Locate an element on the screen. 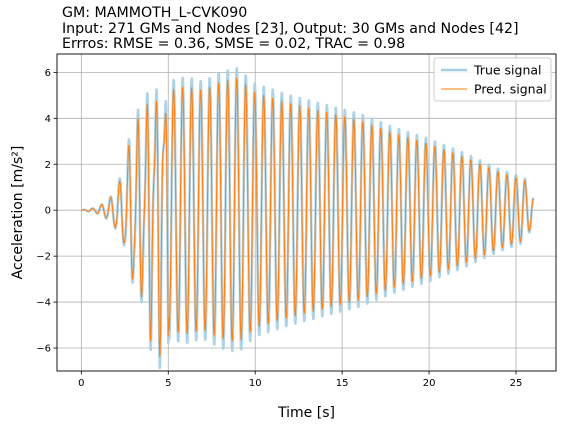  y-tick-label: 0 is located at coordinates (48, 211).